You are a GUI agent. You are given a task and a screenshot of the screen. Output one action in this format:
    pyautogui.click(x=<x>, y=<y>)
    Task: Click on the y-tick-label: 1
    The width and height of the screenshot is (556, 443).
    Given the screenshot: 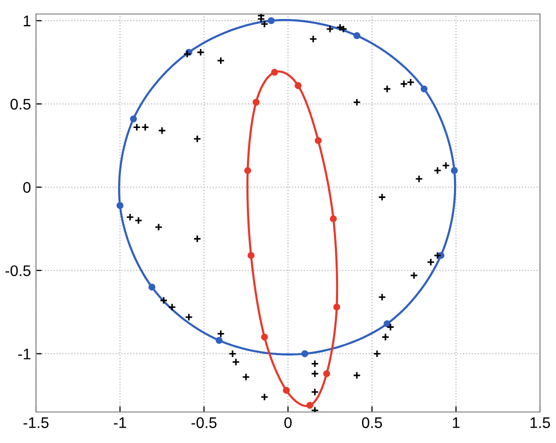 What is the action you would take?
    pyautogui.click(x=27, y=21)
    